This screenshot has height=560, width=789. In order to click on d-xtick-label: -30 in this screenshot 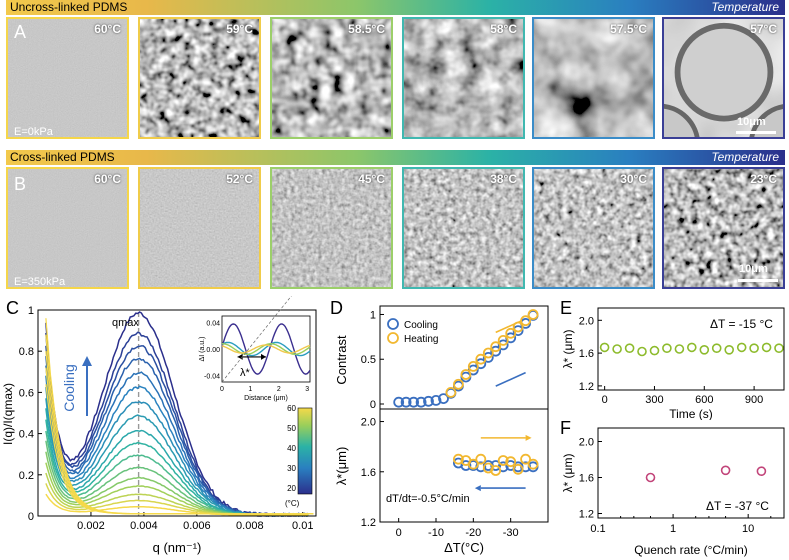, I will do `click(511, 533)`.